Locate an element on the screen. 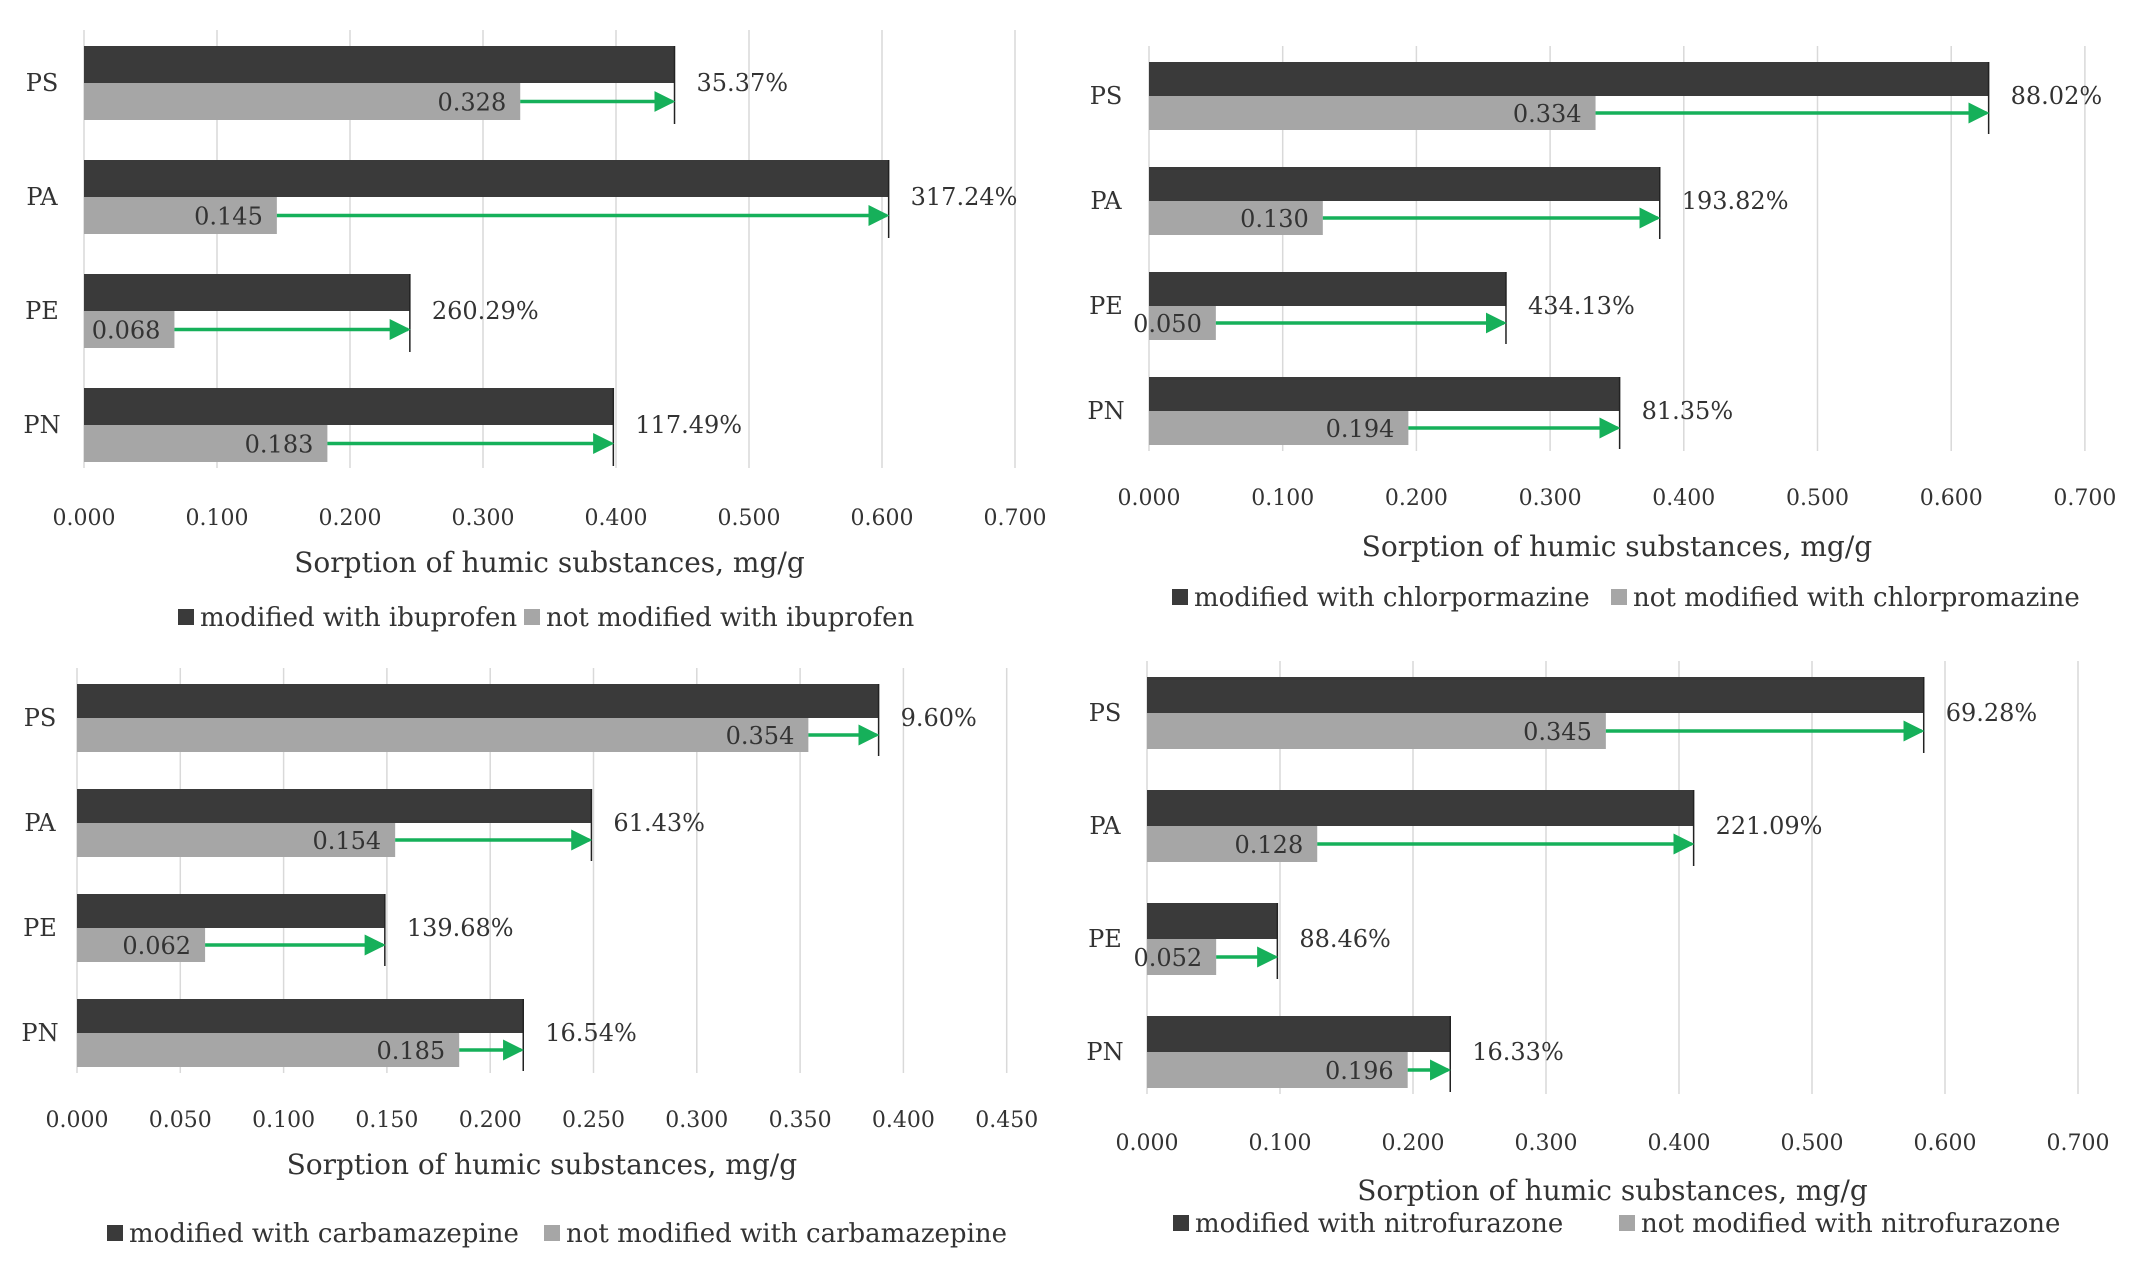 This screenshot has width=2130, height=1272. value-label-ps: 0.328 is located at coordinates (472, 103).